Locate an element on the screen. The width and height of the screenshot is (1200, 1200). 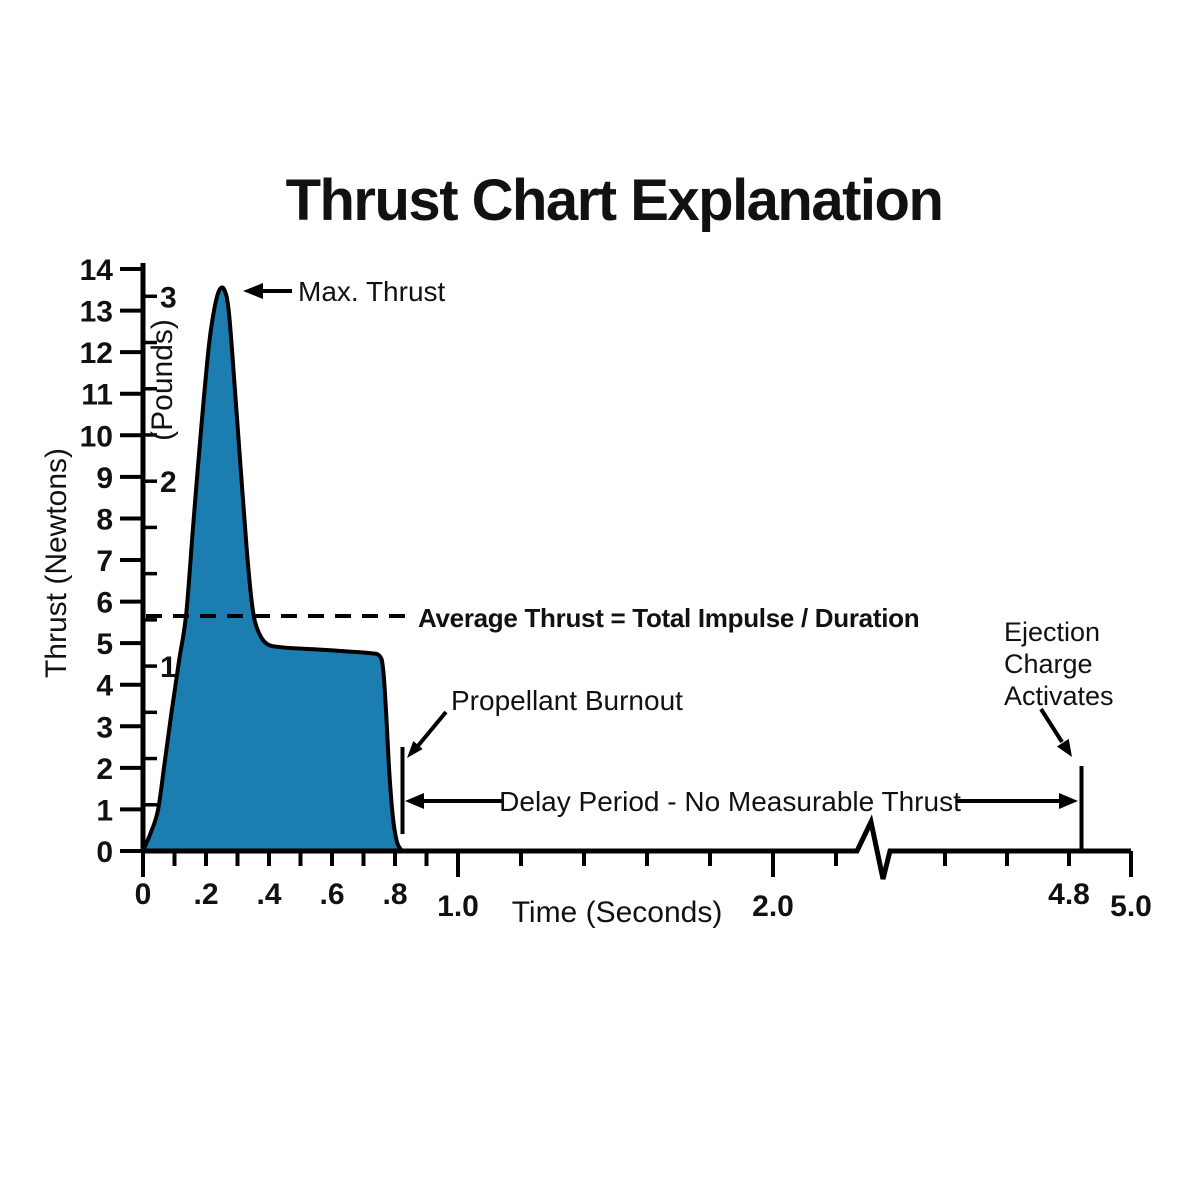
x-tick-label: .4 is located at coordinates (268, 894).